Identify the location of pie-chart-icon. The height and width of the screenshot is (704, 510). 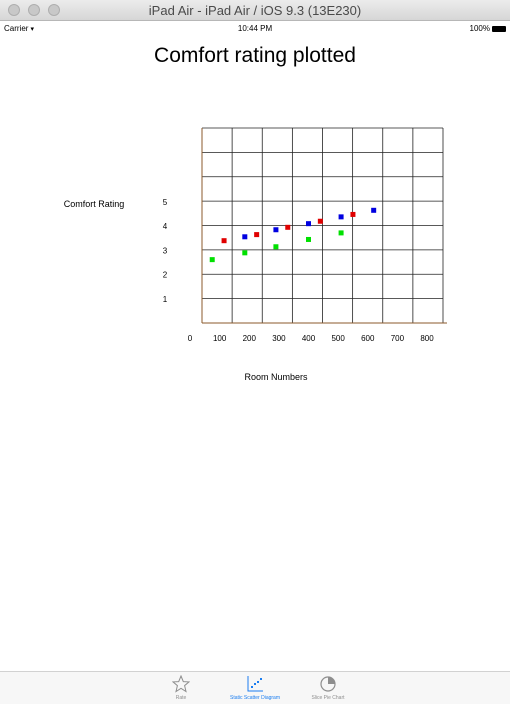
(328, 684).